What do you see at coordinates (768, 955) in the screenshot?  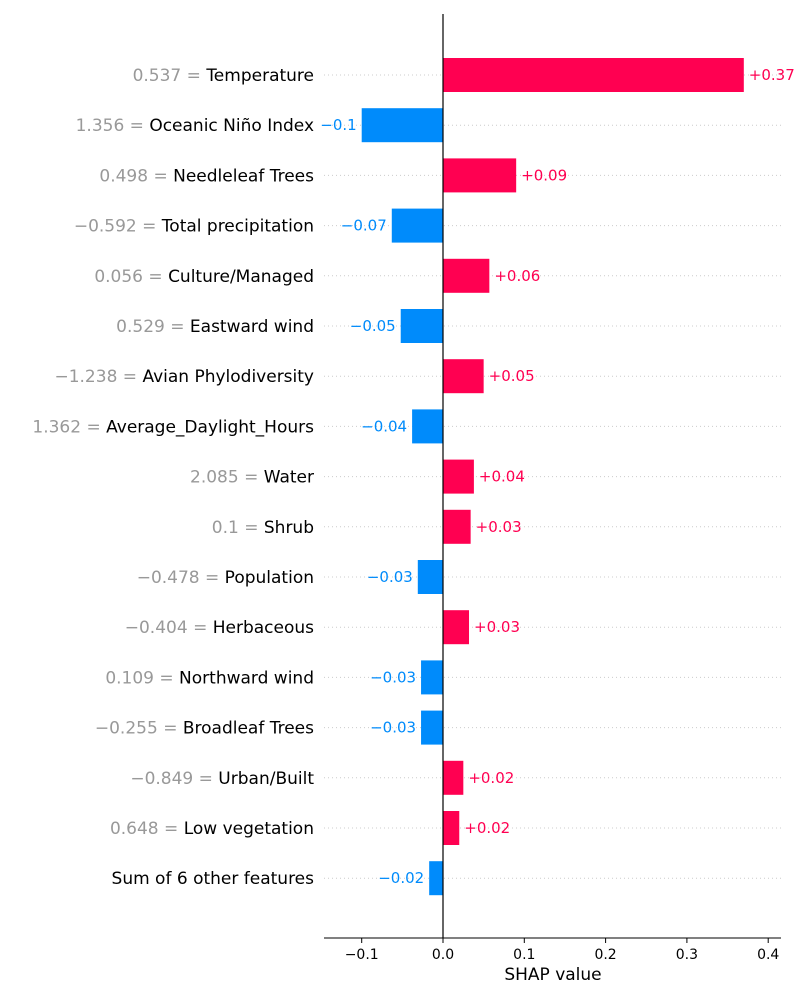 I see `x-tick-label: 0.4` at bounding box center [768, 955].